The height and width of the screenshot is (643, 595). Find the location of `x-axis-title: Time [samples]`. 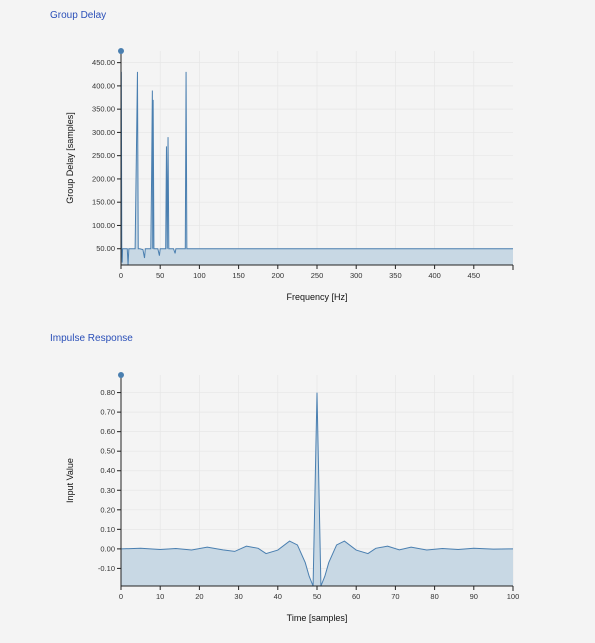

x-axis-title: Time [samples] is located at coordinates (317, 618).